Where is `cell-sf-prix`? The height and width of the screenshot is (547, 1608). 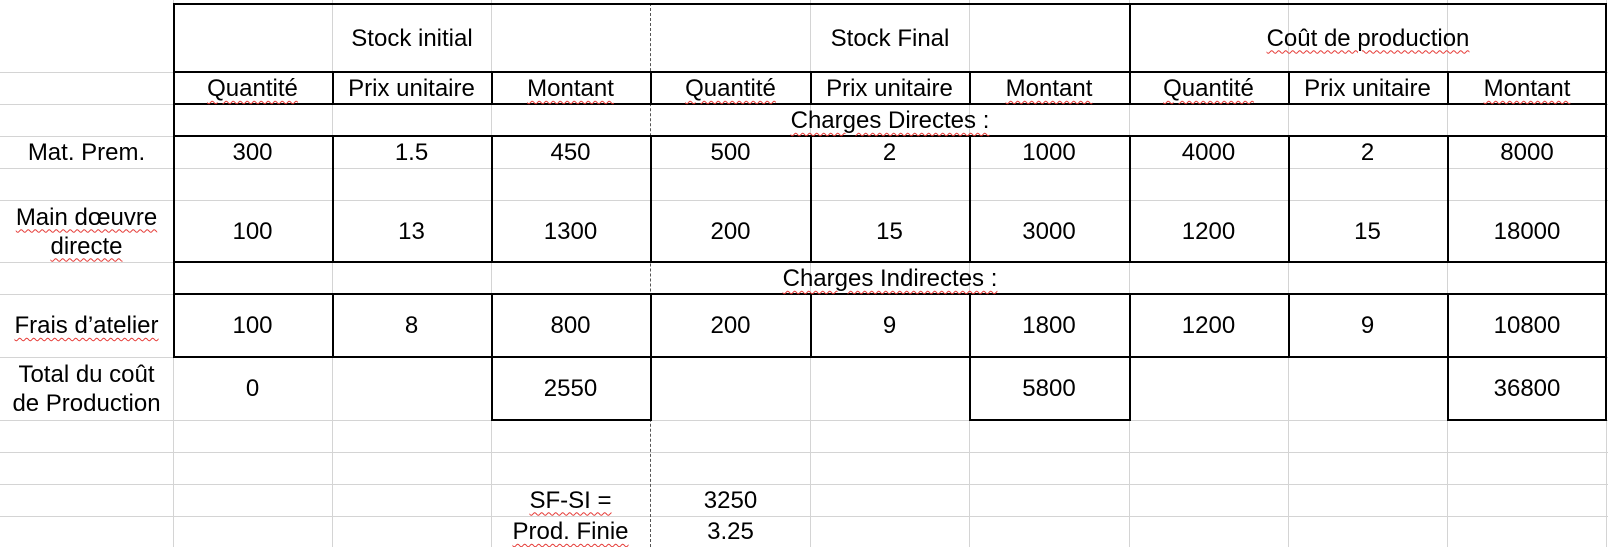
cell-sf-prix is located at coordinates (889, 388).